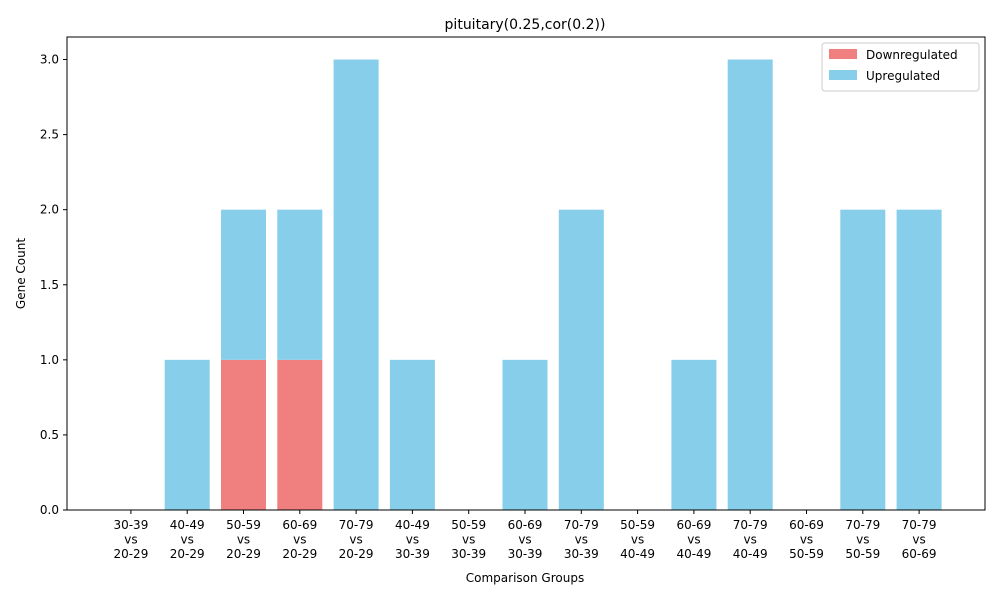  I want to click on y-tick-label: 3.0, so click(49, 60).